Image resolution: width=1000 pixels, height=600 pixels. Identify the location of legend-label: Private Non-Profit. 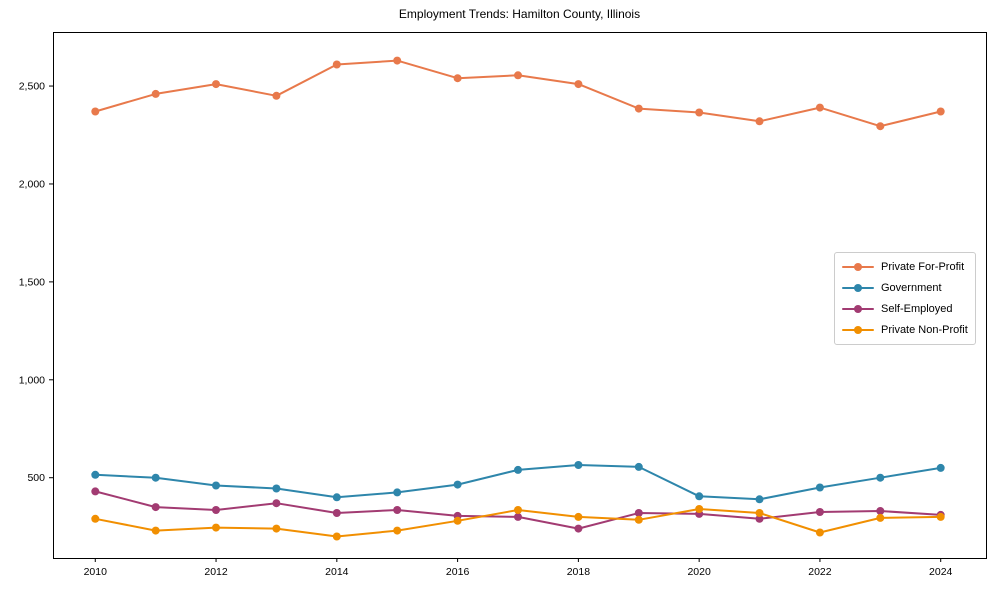
(924, 329).